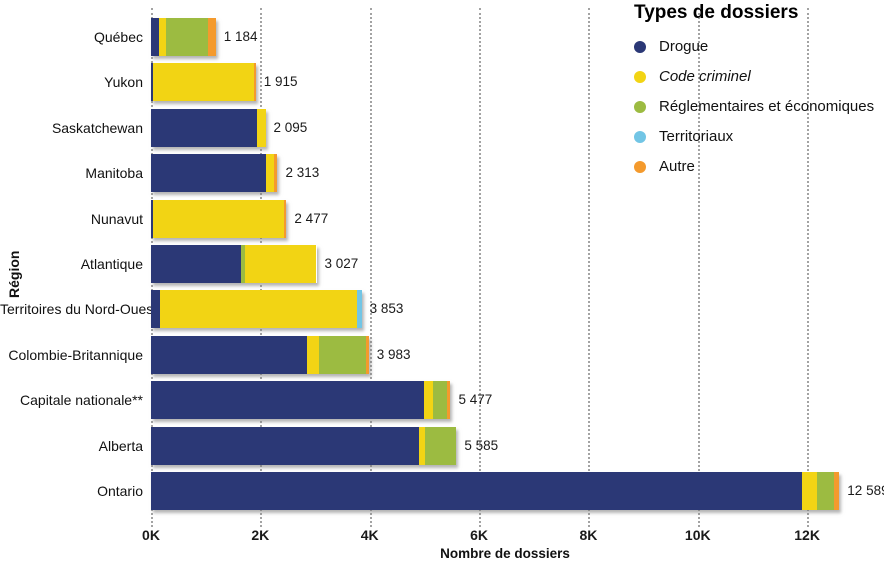 The width and height of the screenshot is (884, 568). What do you see at coordinates (767, 106) in the screenshot?
I see `legend-item-label: Réglementaires et économiques` at bounding box center [767, 106].